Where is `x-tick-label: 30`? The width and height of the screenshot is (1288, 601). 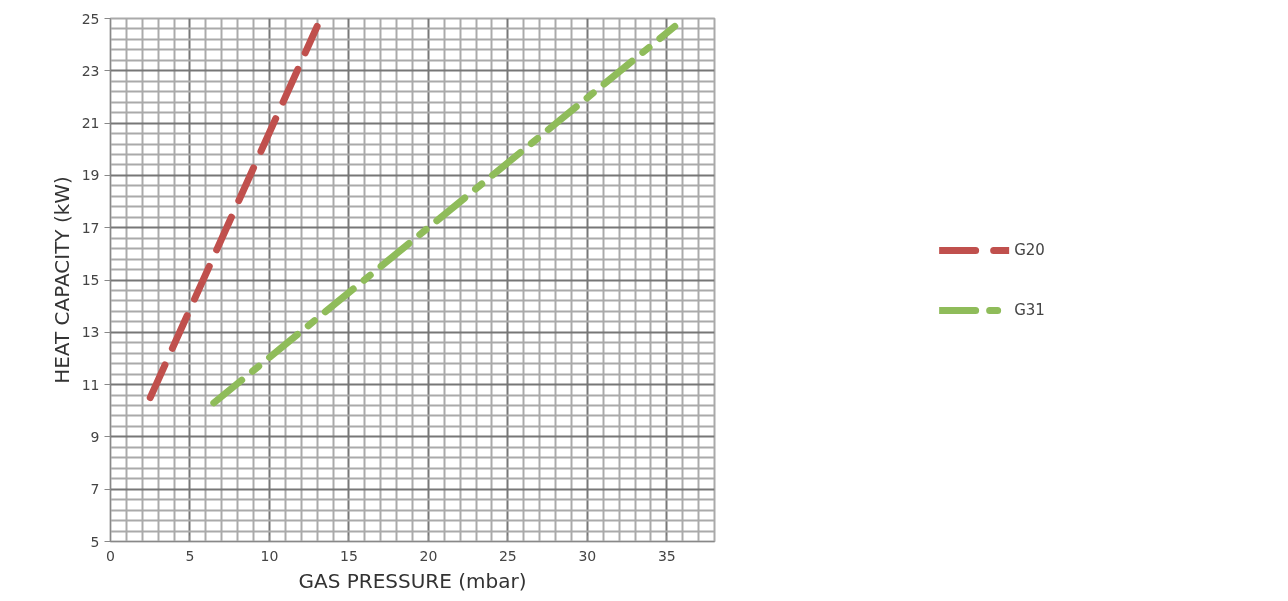 x-tick-label: 30 is located at coordinates (587, 555).